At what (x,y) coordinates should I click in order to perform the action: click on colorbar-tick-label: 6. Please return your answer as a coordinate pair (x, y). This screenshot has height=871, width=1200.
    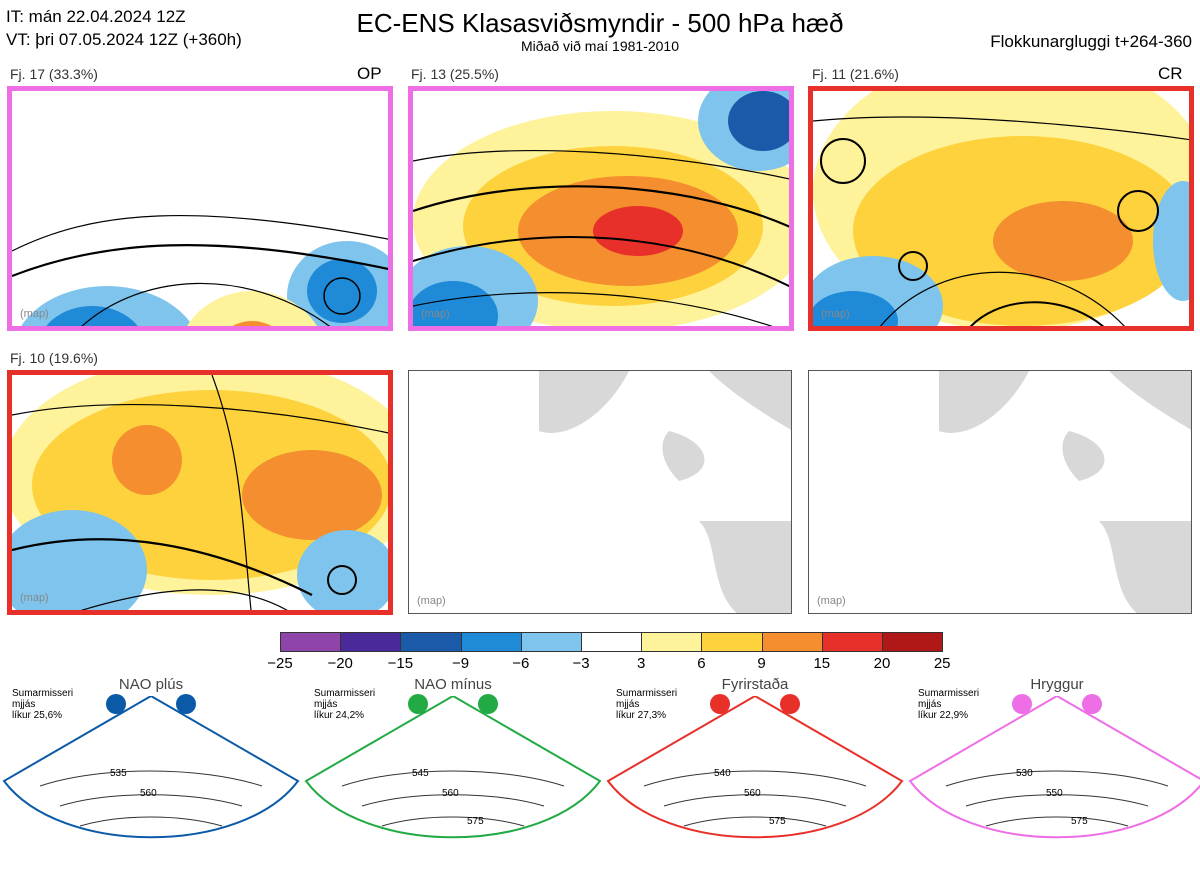
    Looking at the image, I should click on (701, 663).